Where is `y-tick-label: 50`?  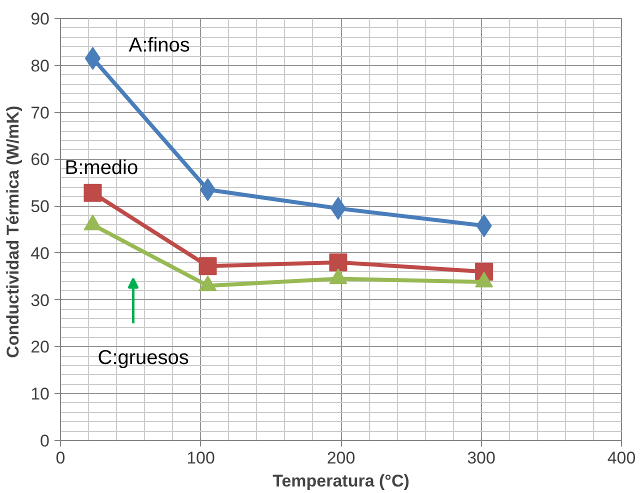
y-tick-label: 50 is located at coordinates (40, 206).